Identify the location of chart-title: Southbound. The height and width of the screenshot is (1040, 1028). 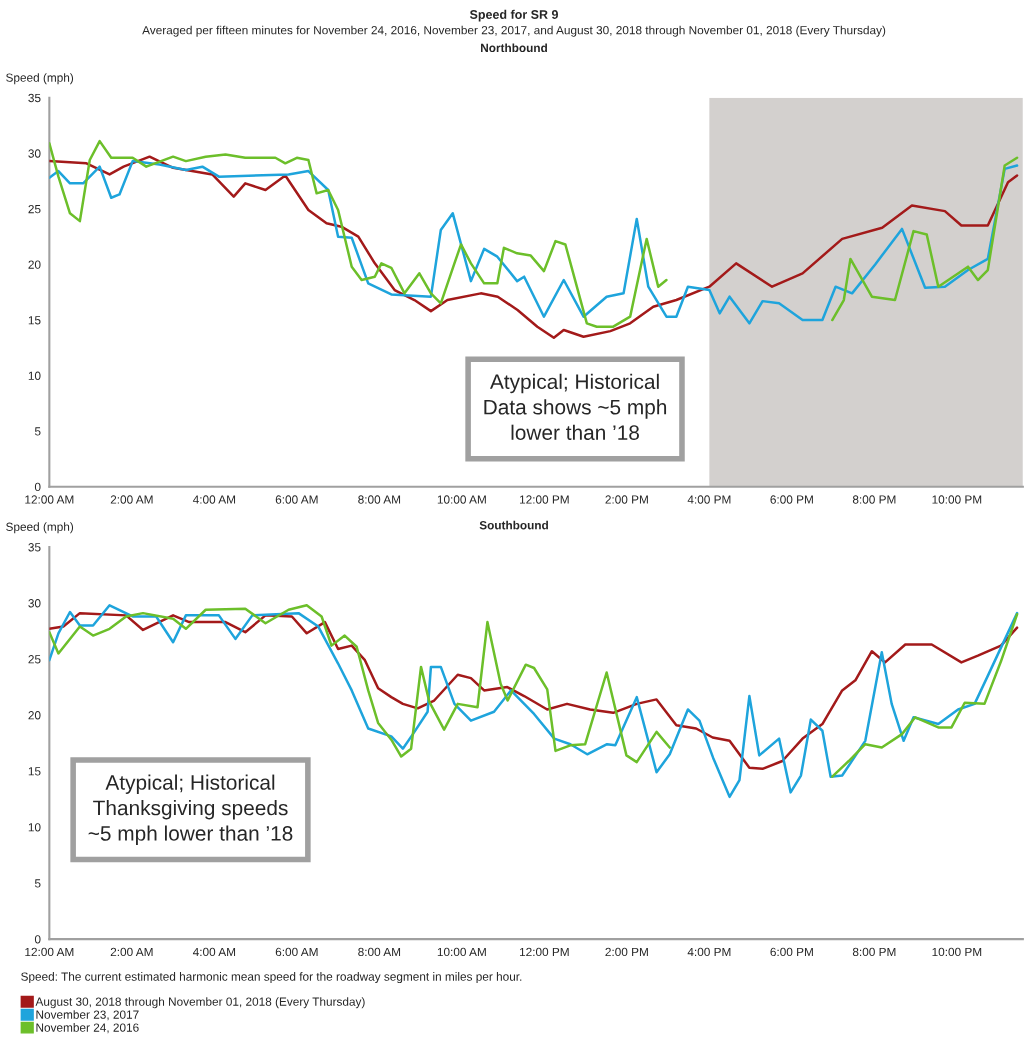
(513, 525).